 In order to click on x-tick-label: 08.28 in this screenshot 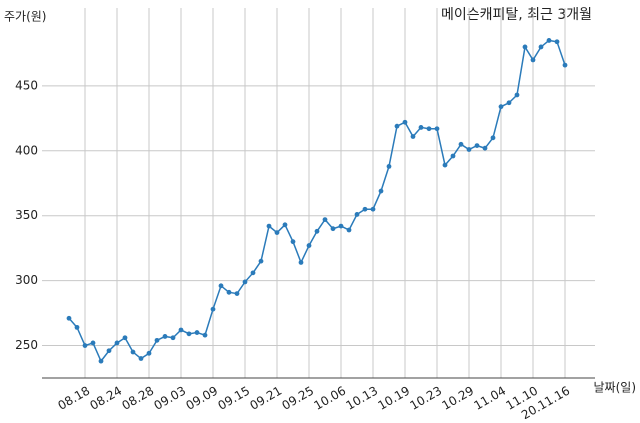, I will do `click(137, 398)`.